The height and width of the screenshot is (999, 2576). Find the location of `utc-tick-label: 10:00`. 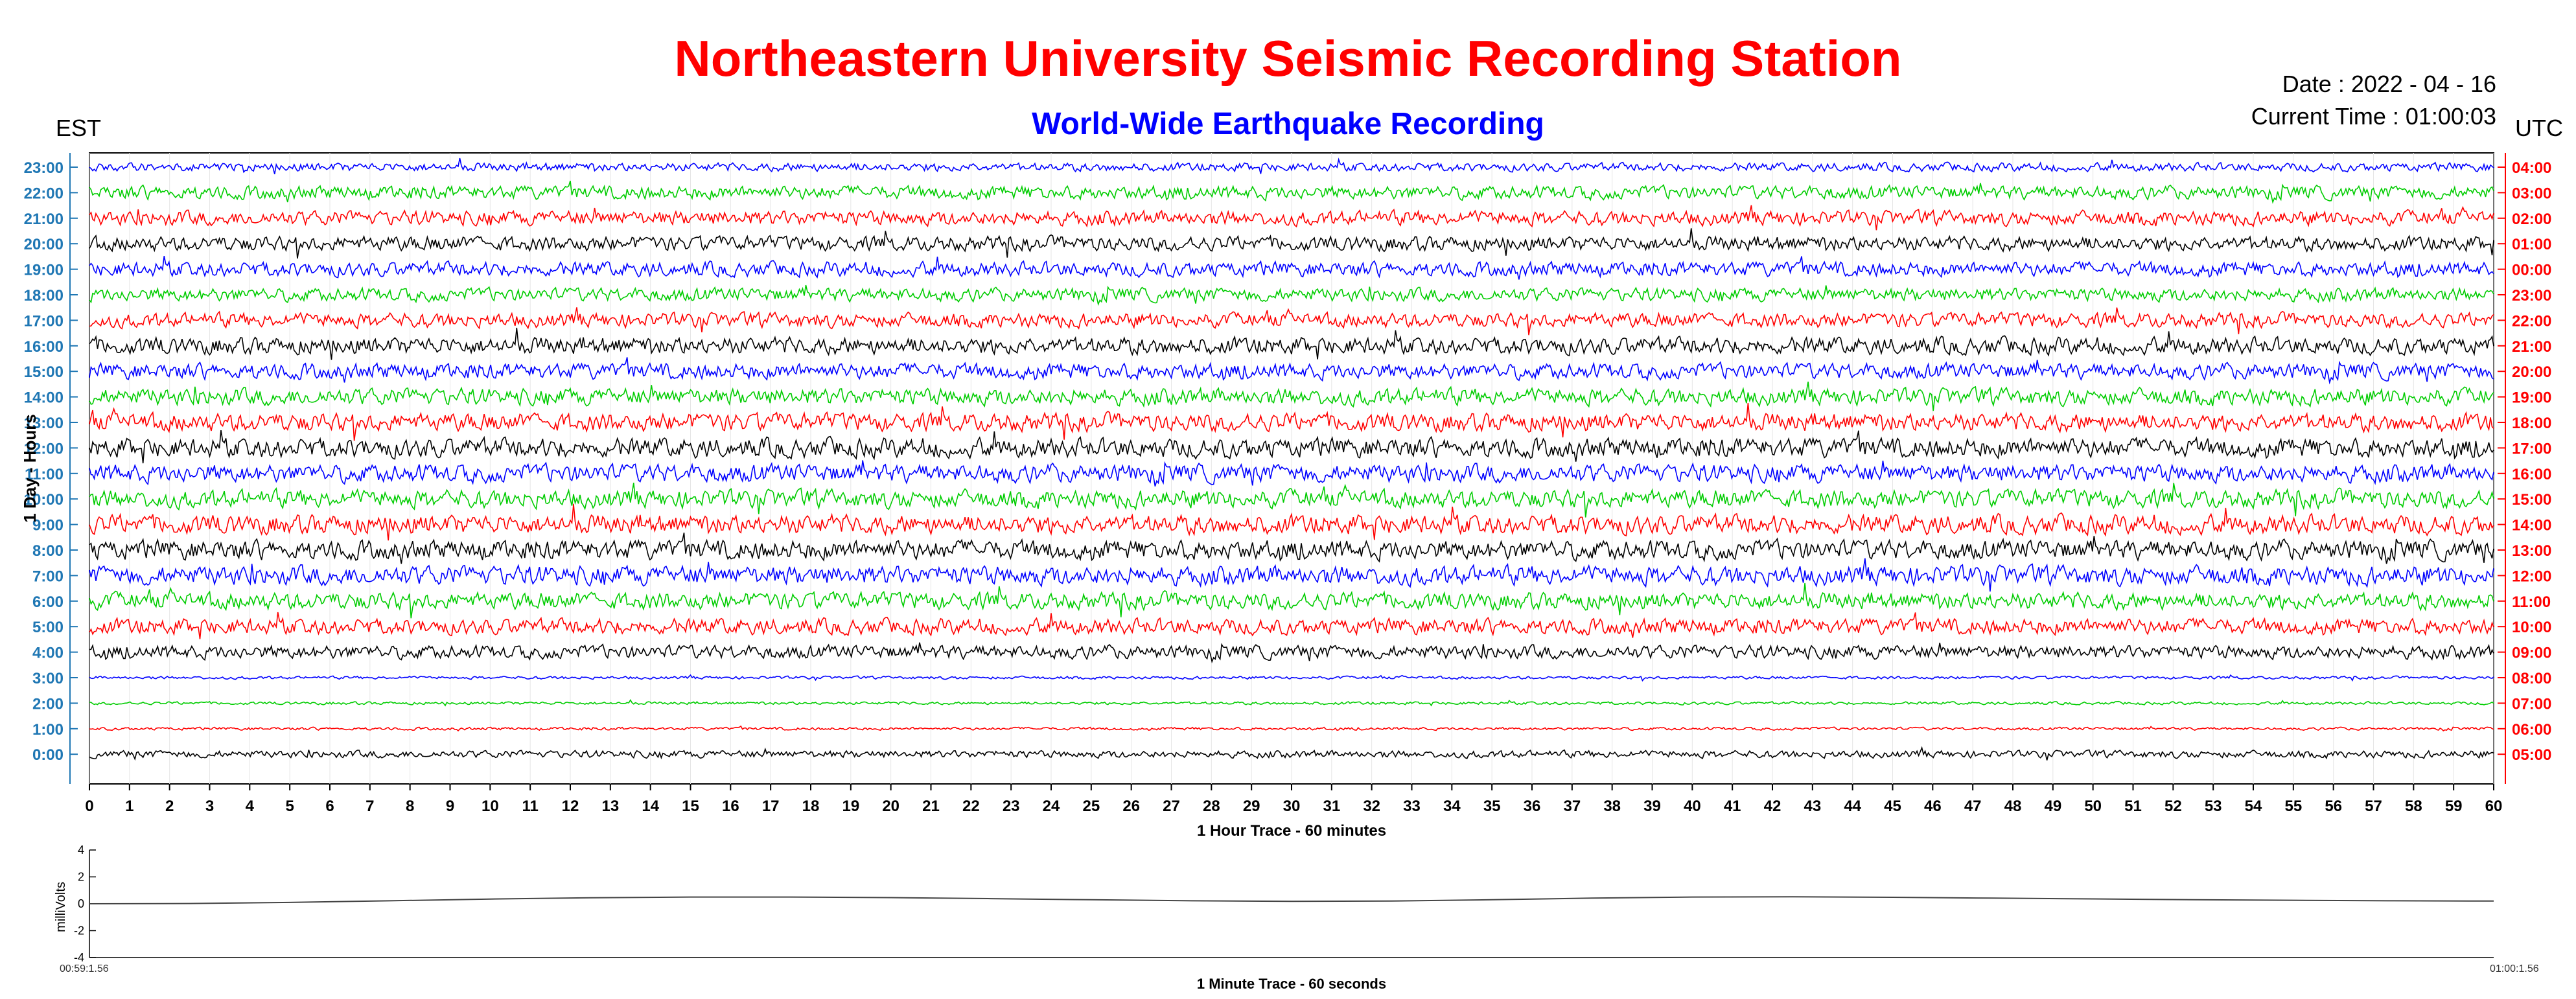

utc-tick-label: 10:00 is located at coordinates (2532, 628).